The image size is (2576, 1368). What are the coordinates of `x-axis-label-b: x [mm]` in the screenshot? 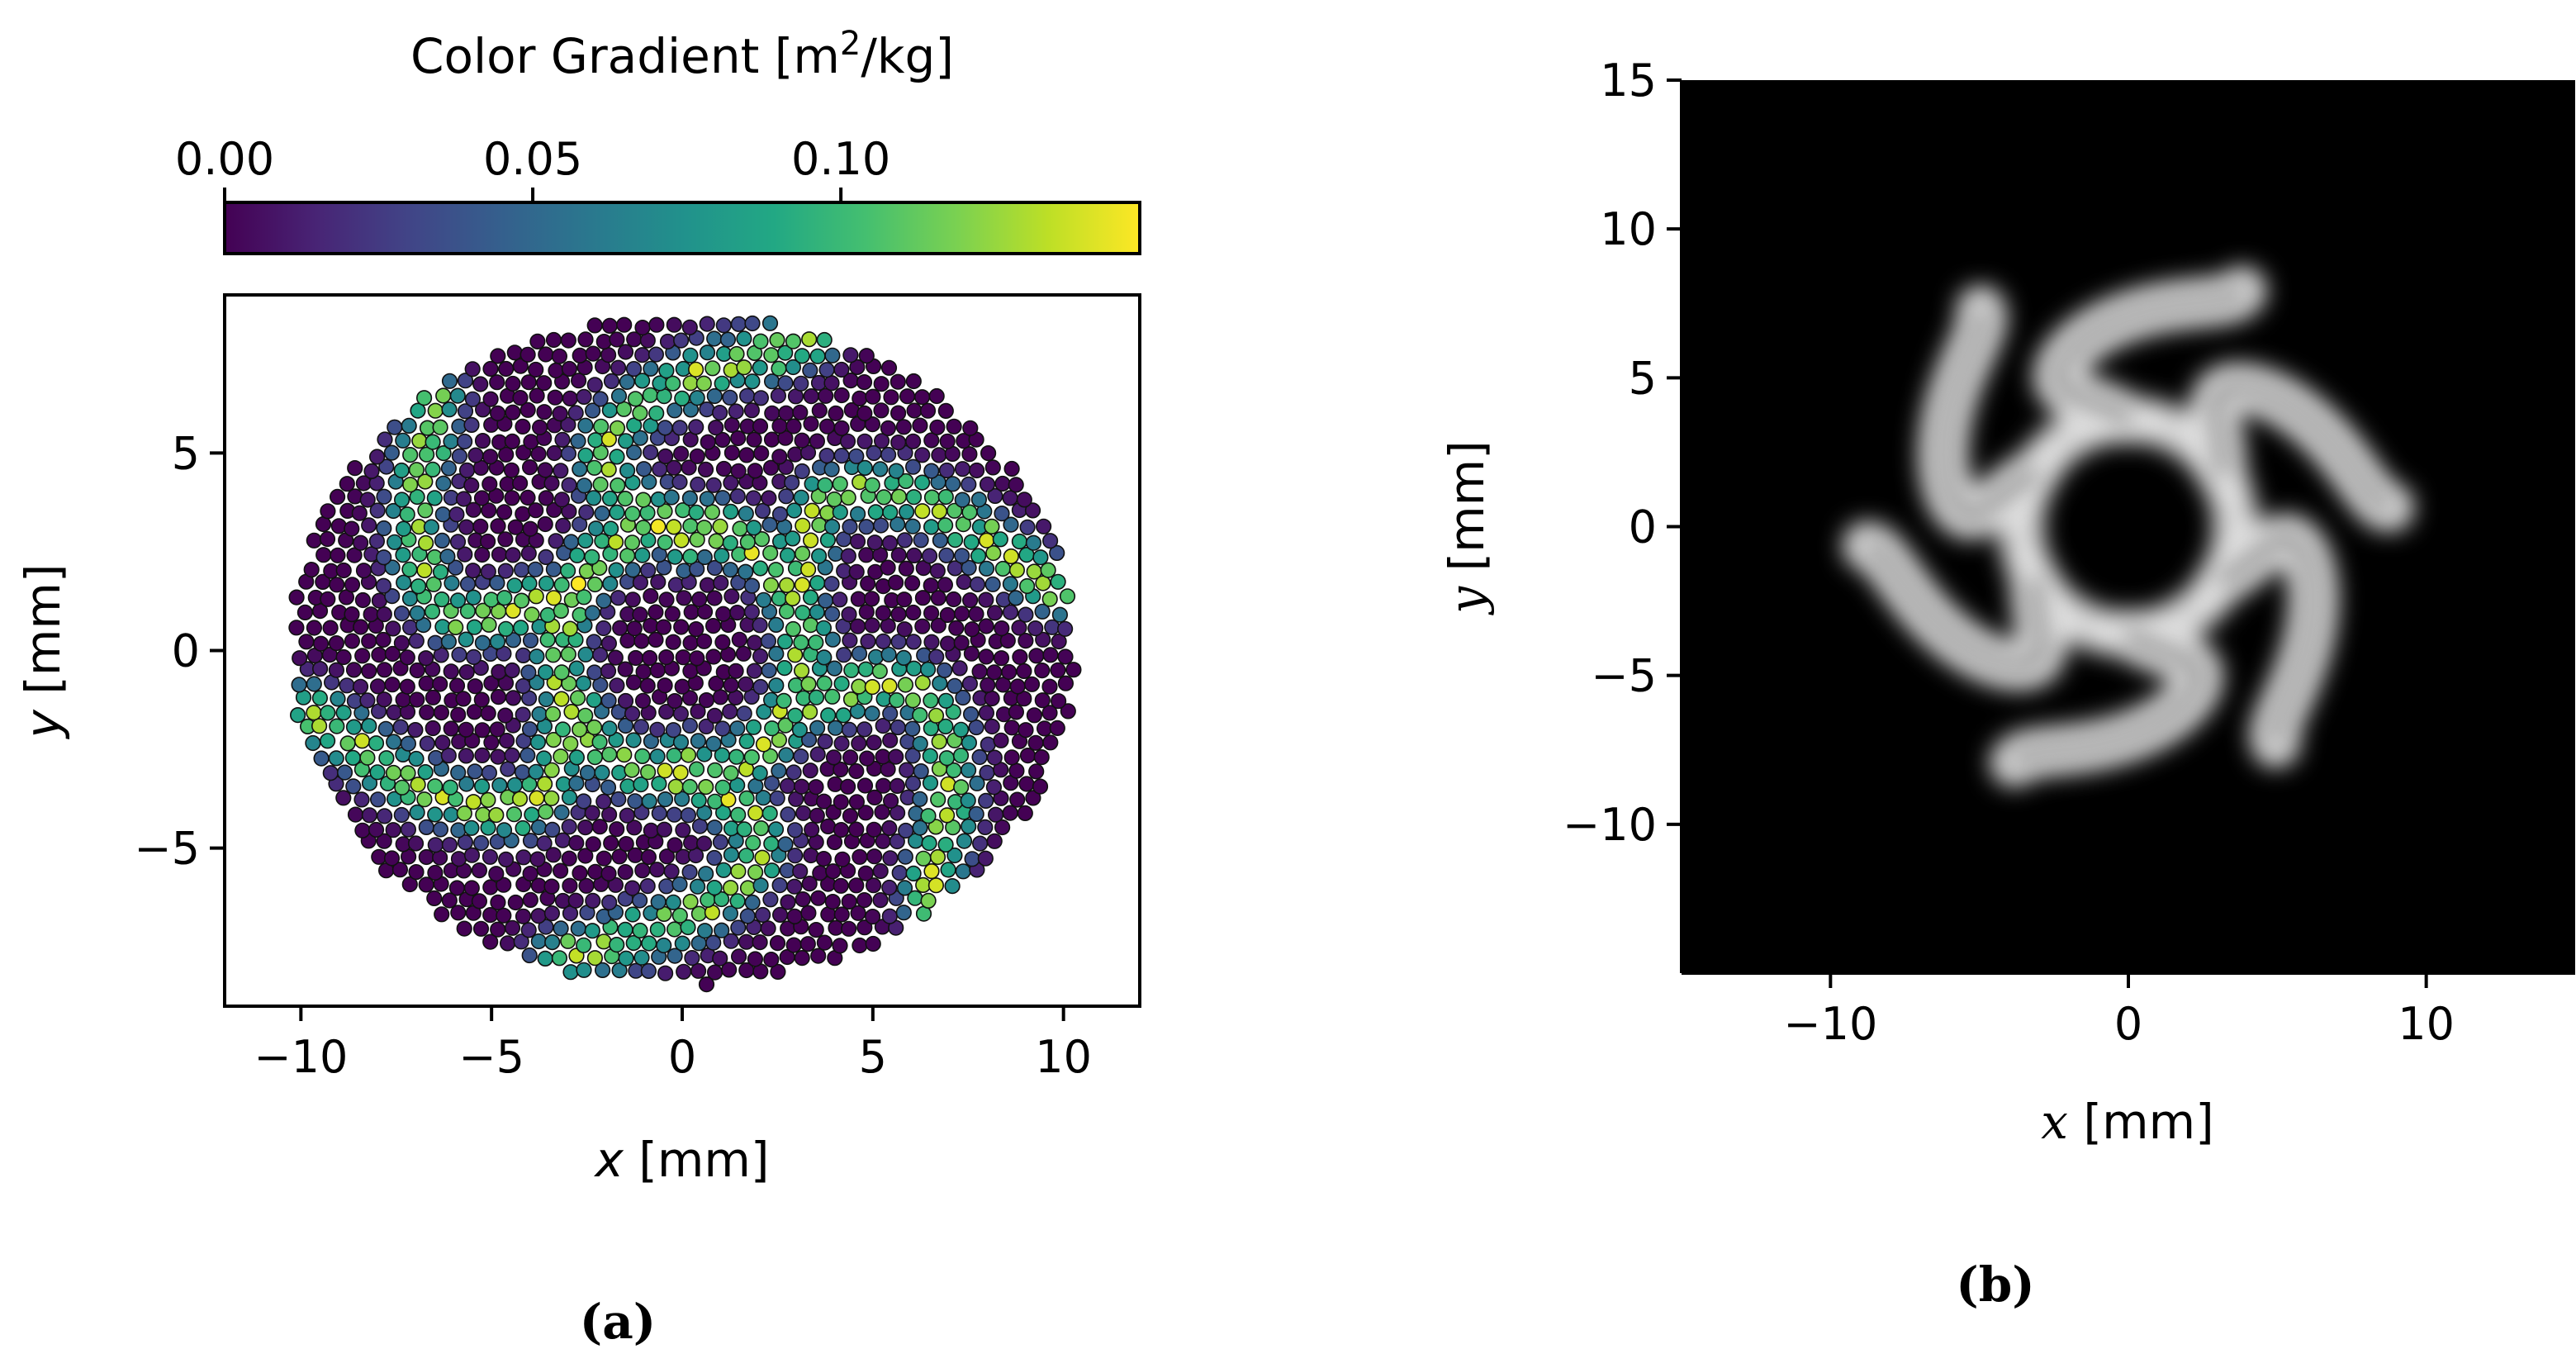 It's located at (2127, 1122).